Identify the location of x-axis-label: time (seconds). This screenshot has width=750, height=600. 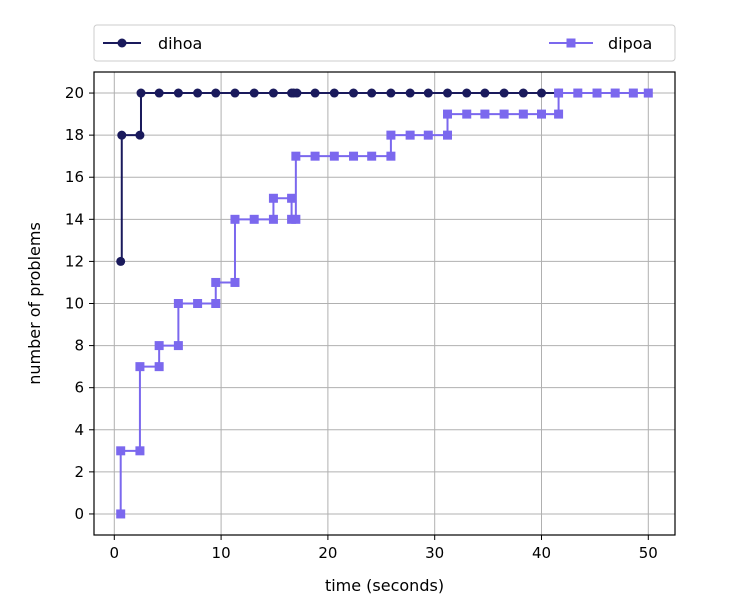
(384, 585).